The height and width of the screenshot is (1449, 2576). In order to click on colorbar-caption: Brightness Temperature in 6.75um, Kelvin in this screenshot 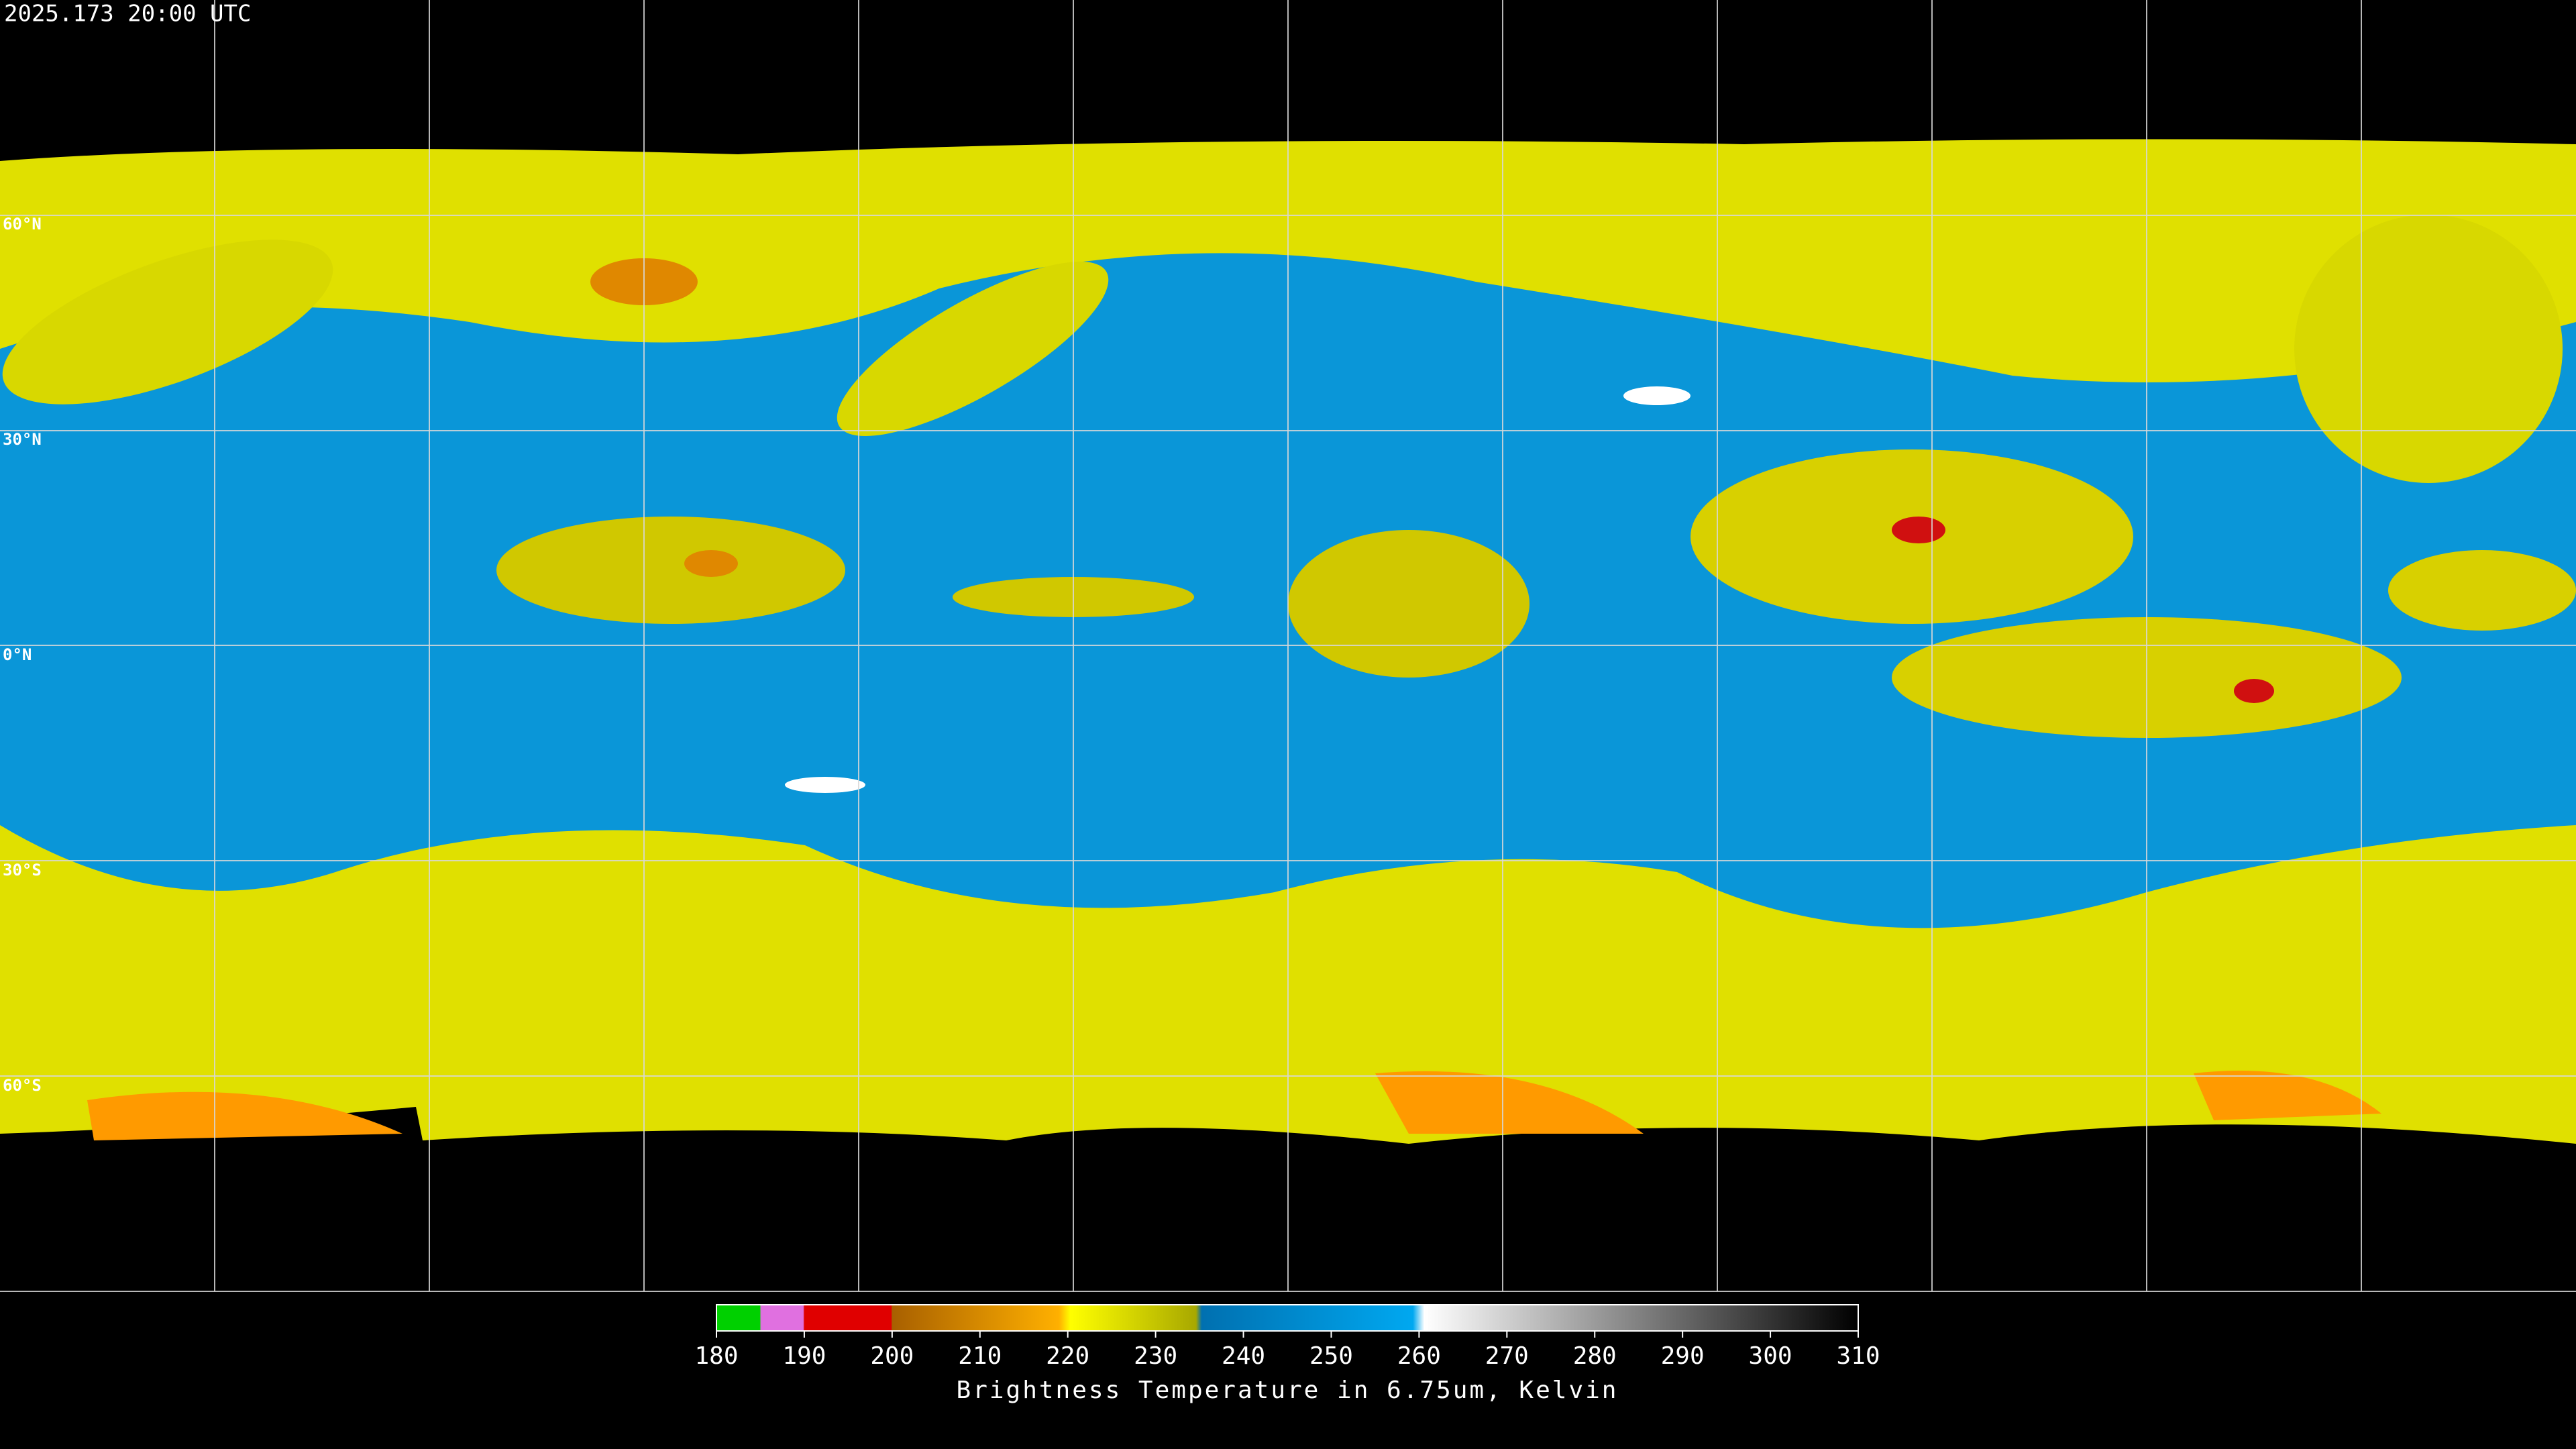, I will do `click(1288, 1390)`.